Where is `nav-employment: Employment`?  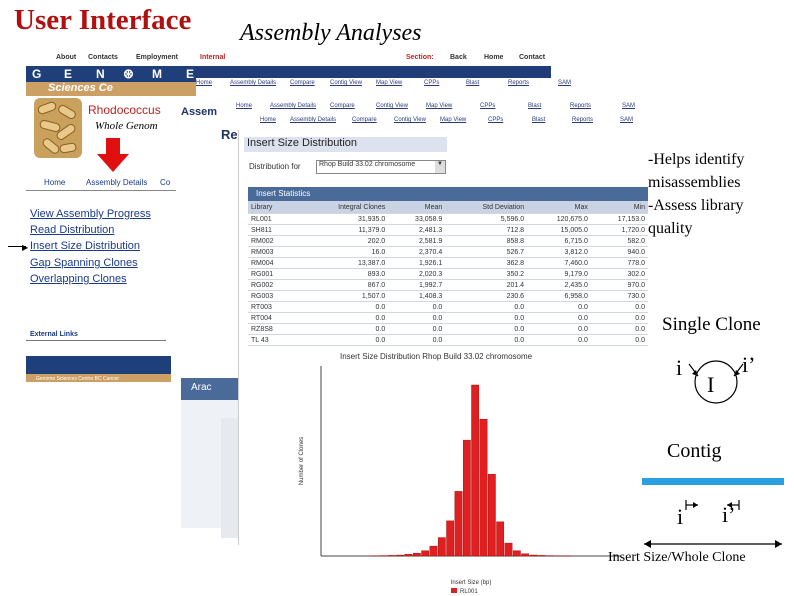
nav-employment: Employment is located at coordinates (157, 57).